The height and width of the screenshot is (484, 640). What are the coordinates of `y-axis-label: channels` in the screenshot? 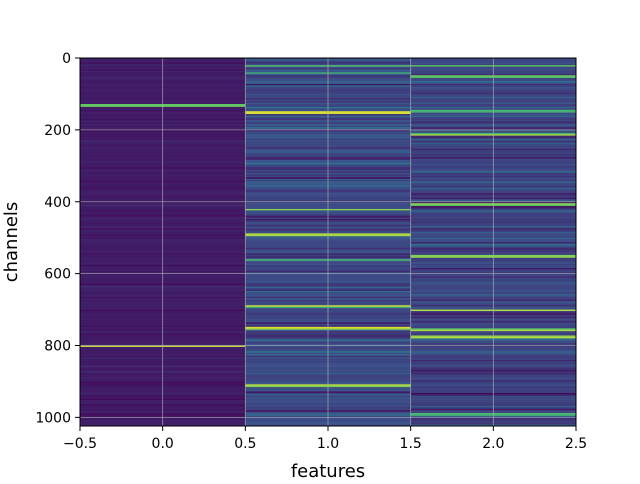 It's located at (11, 242).